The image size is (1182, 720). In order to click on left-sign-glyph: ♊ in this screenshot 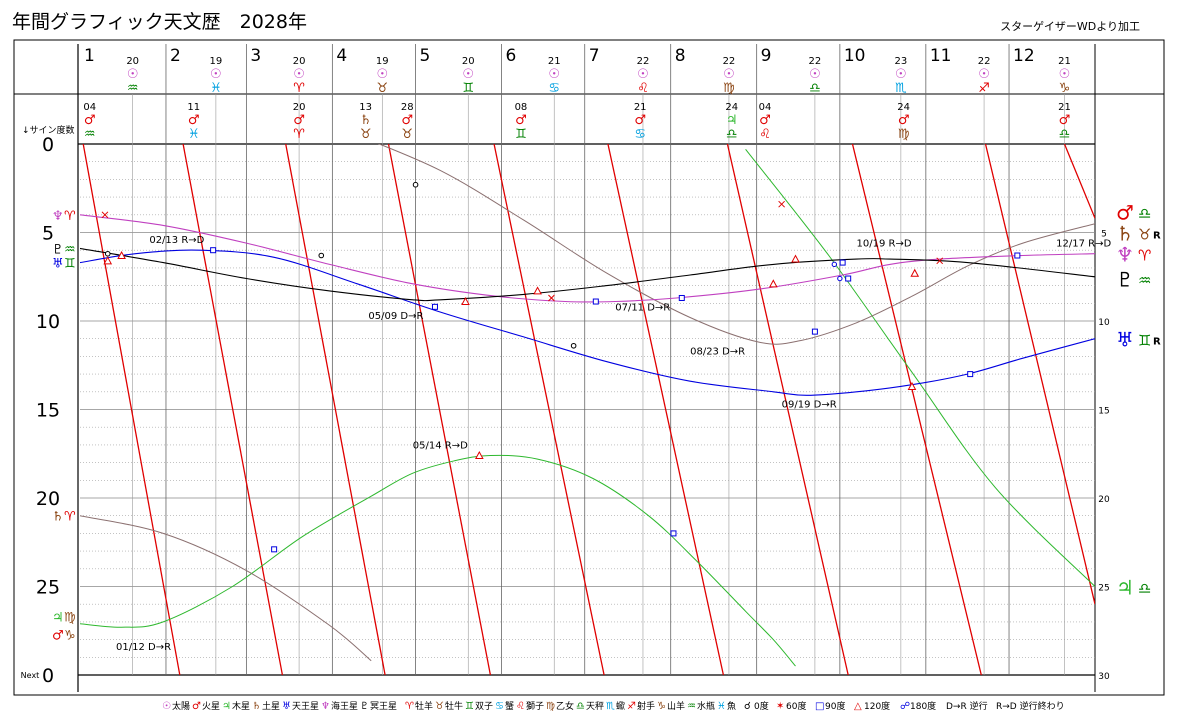, I will do `click(70, 264)`.